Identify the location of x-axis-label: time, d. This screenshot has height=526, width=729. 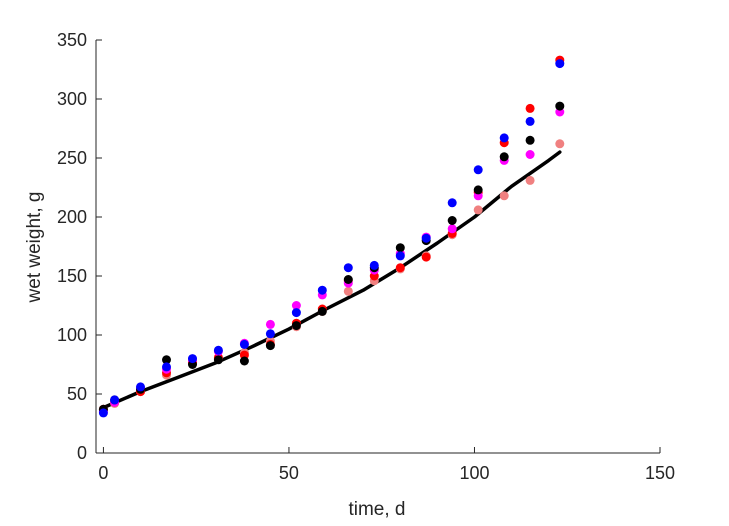
(376, 509).